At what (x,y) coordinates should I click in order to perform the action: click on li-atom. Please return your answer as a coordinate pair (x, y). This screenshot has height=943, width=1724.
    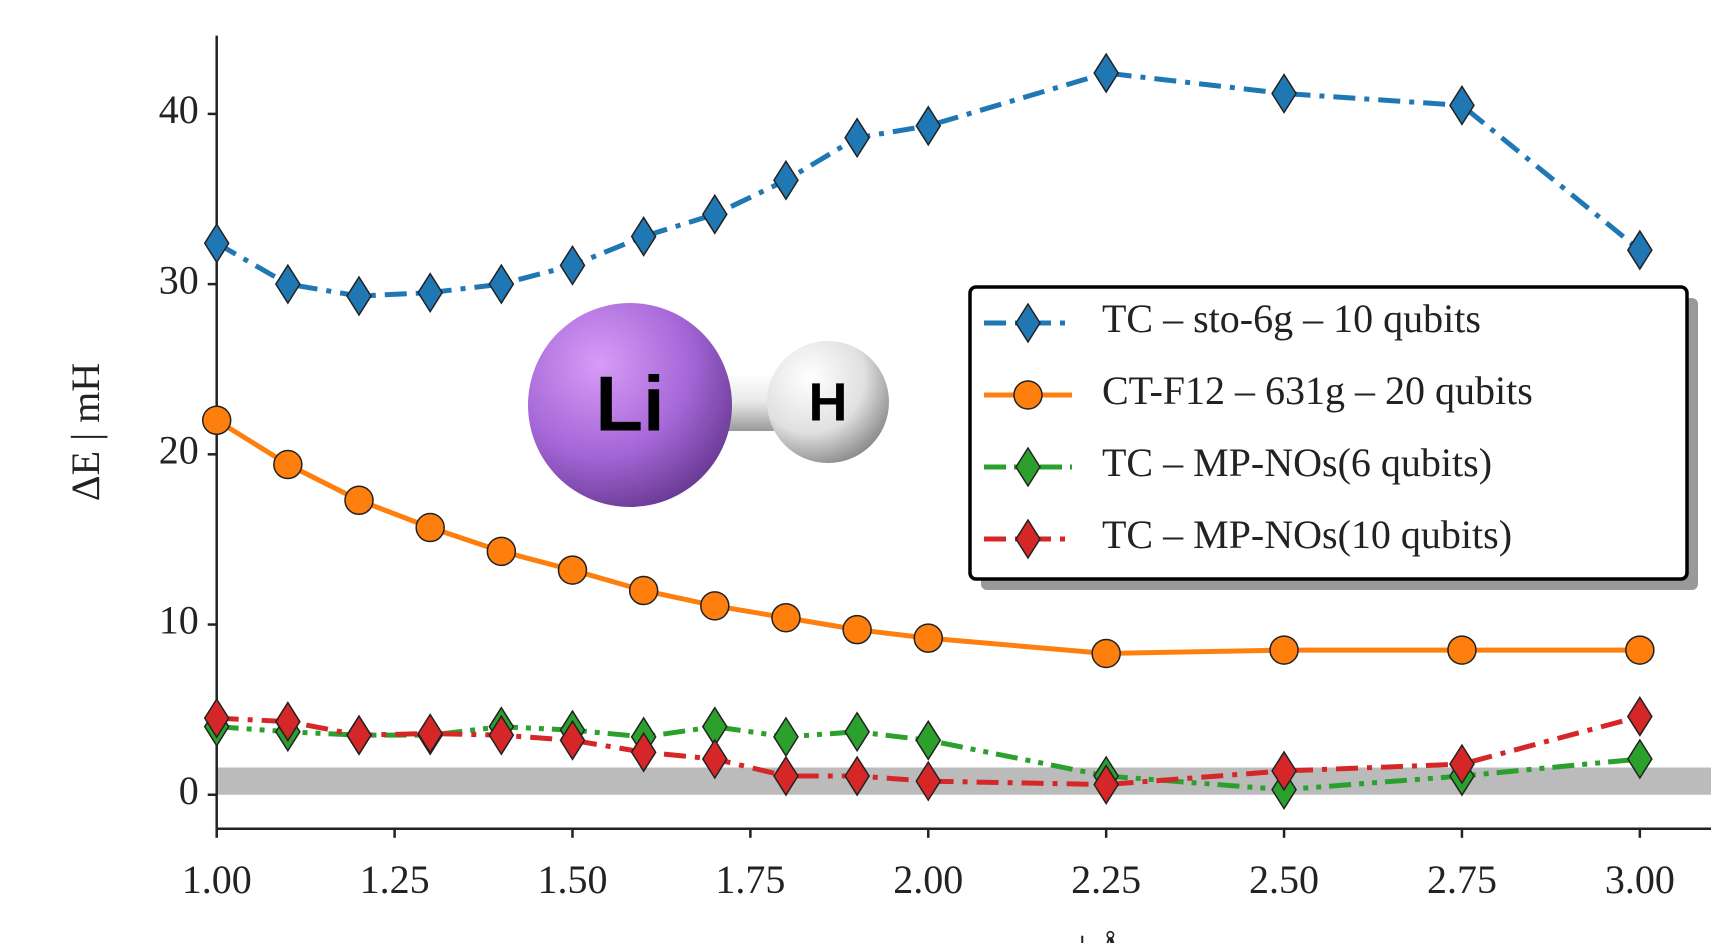
    Looking at the image, I should click on (630, 405).